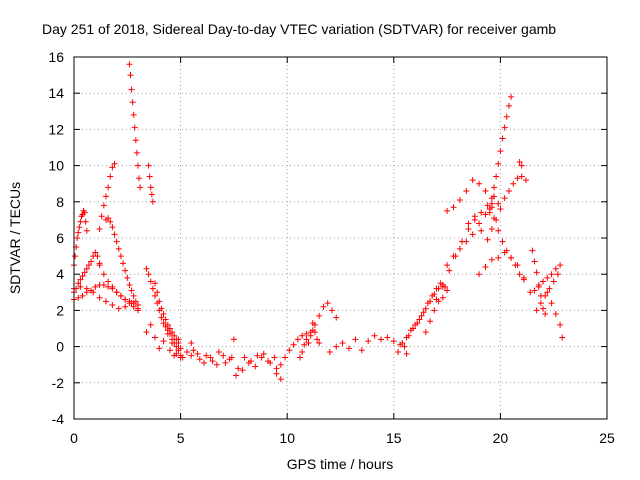 This screenshot has height=480, width=640. I want to click on x-tick-label: 5, so click(181, 438).